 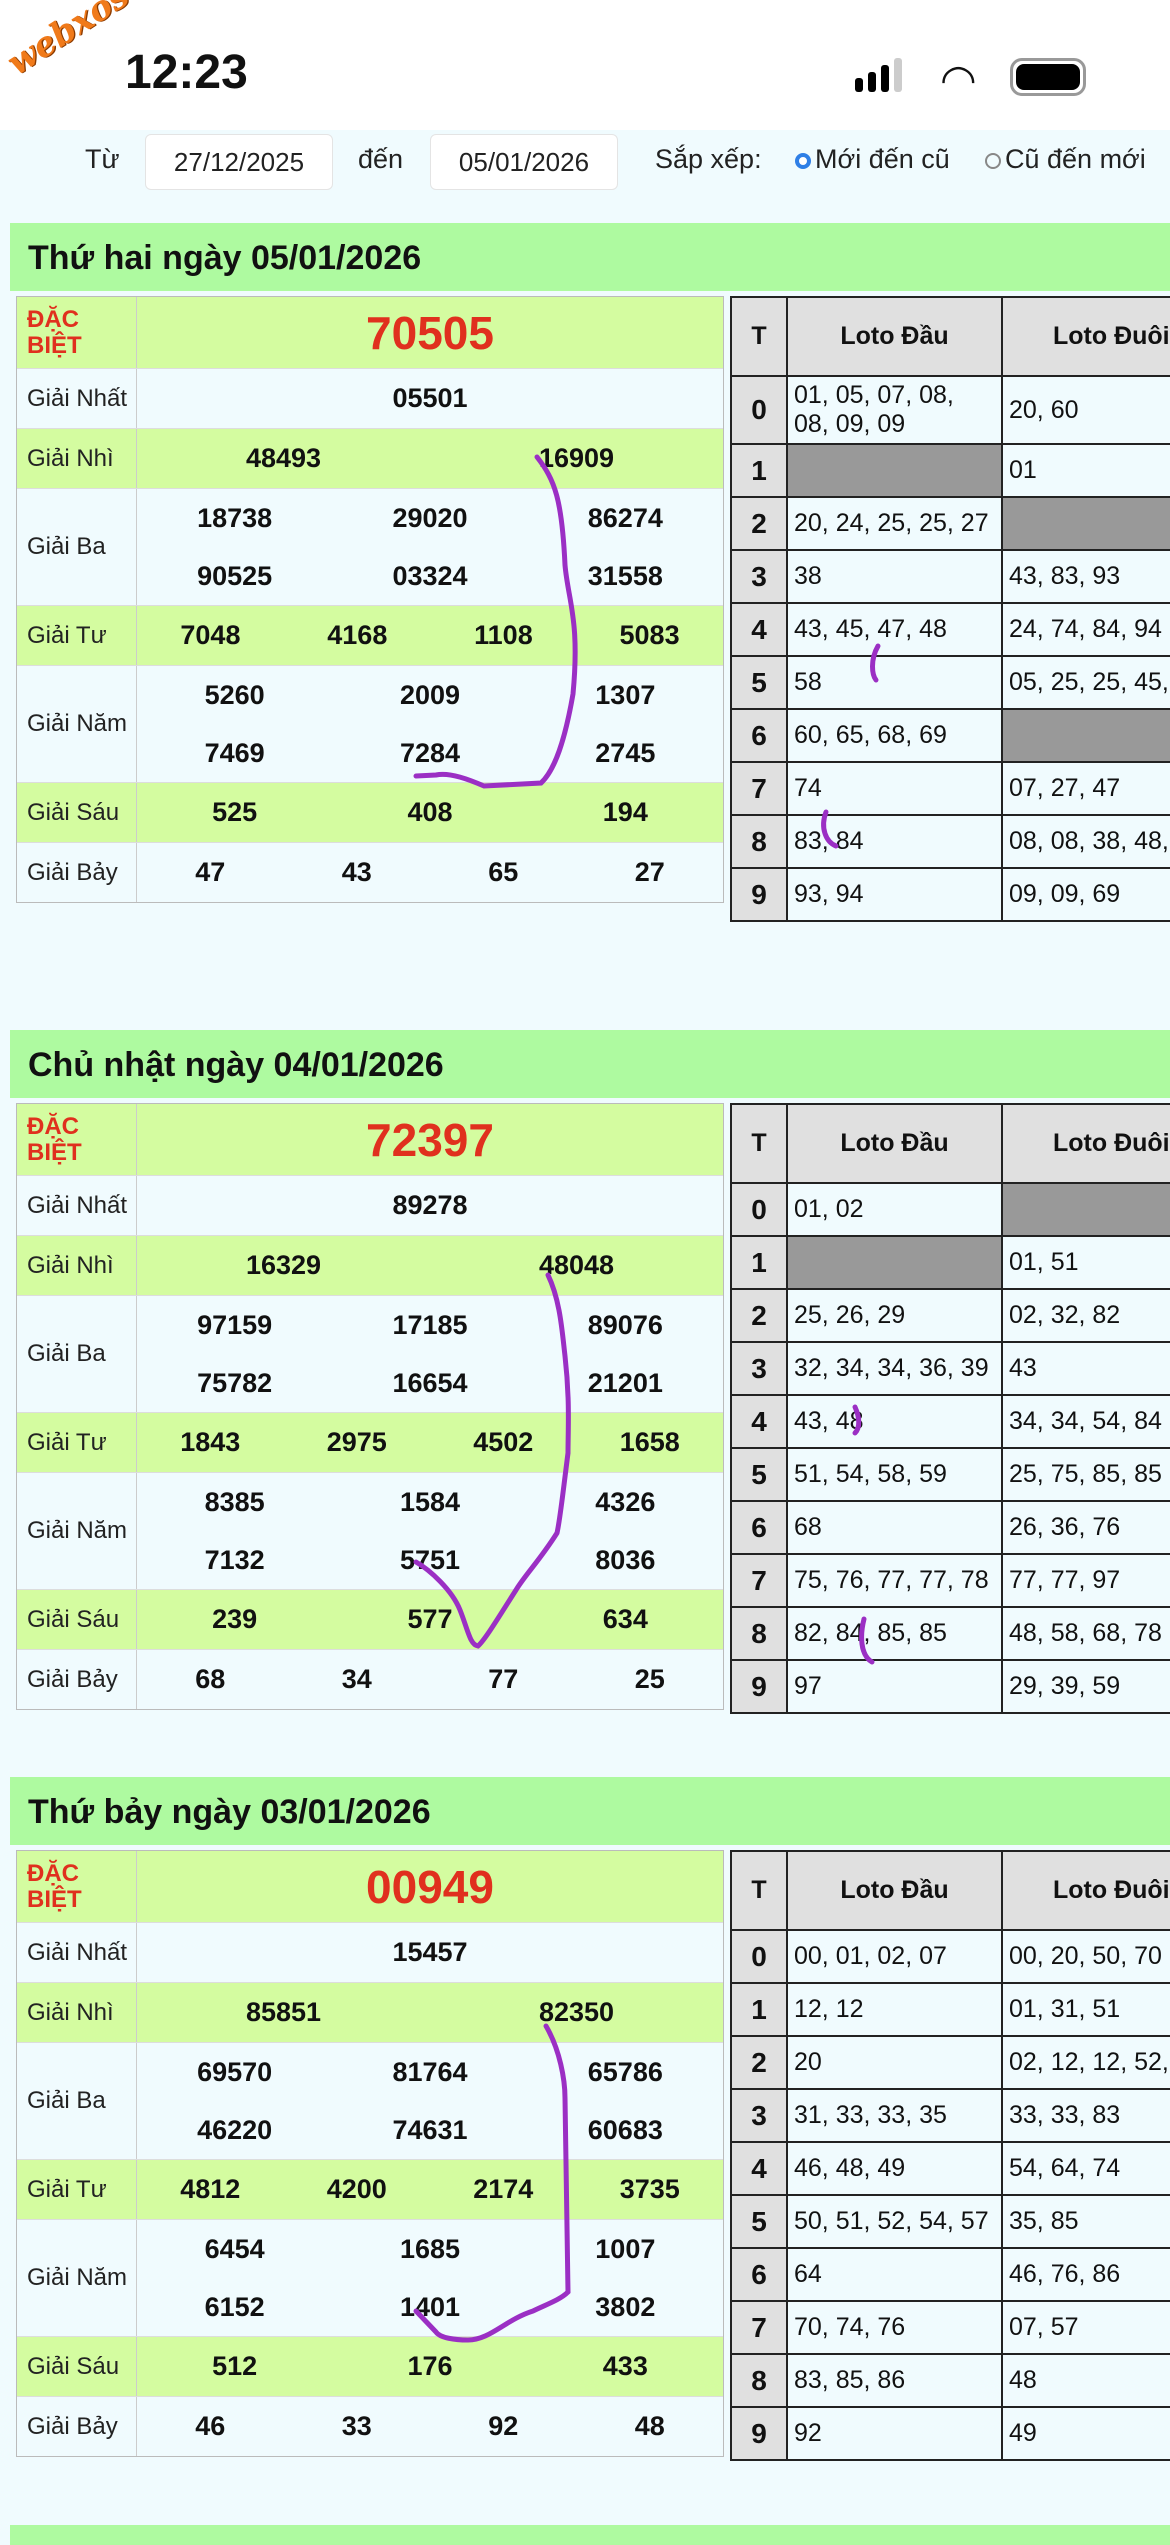 What do you see at coordinates (649, 635) in the screenshot?
I see `prize-number: 5083` at bounding box center [649, 635].